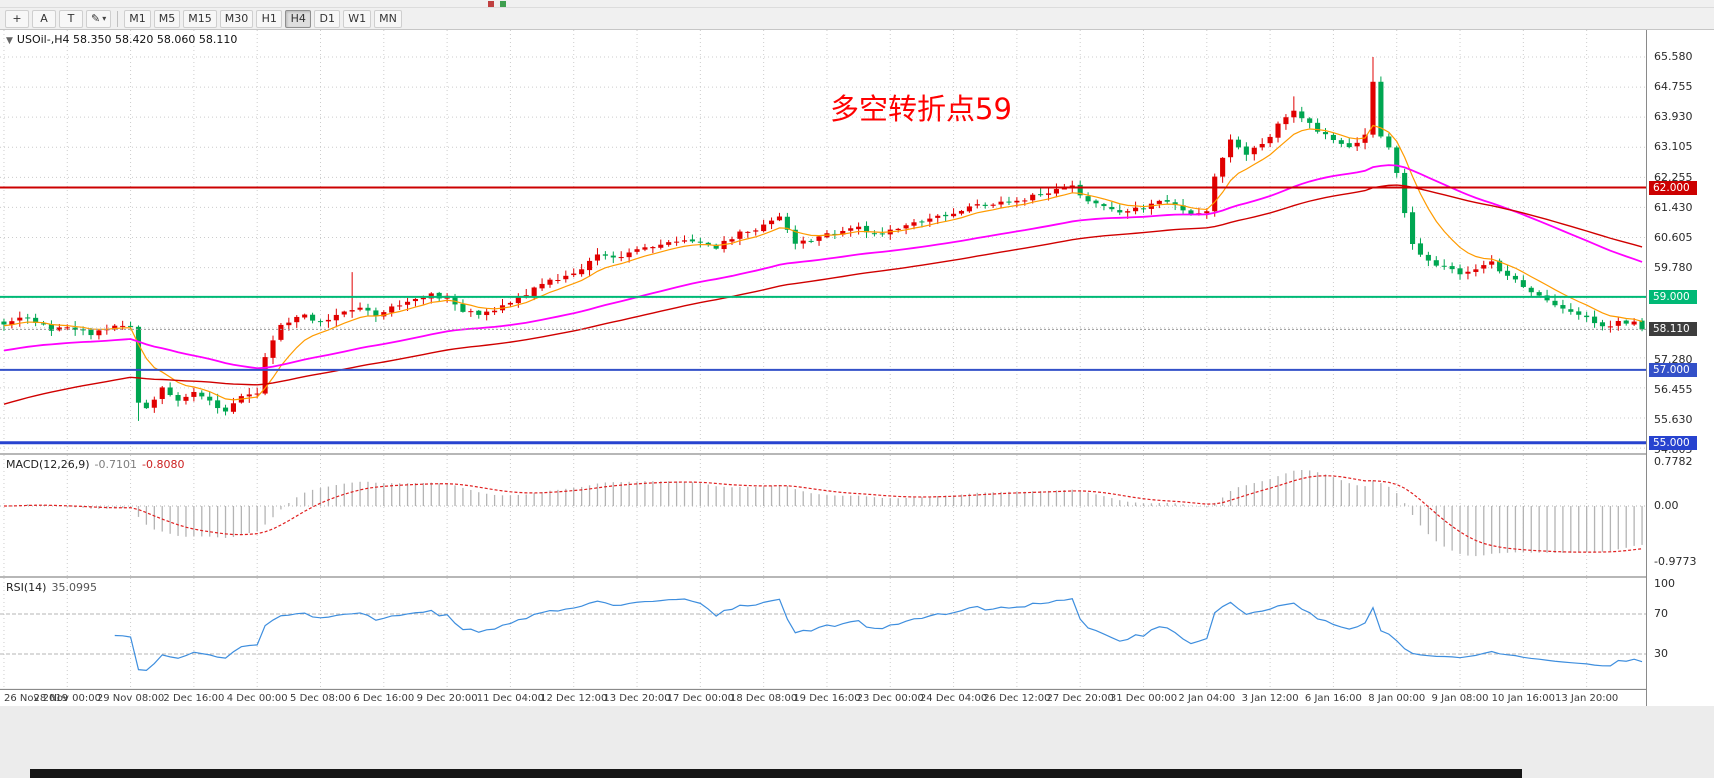 The height and width of the screenshot is (778, 1714). Describe the element at coordinates (269, 18) in the screenshot. I see `timeframe-h1-button: H1` at that location.